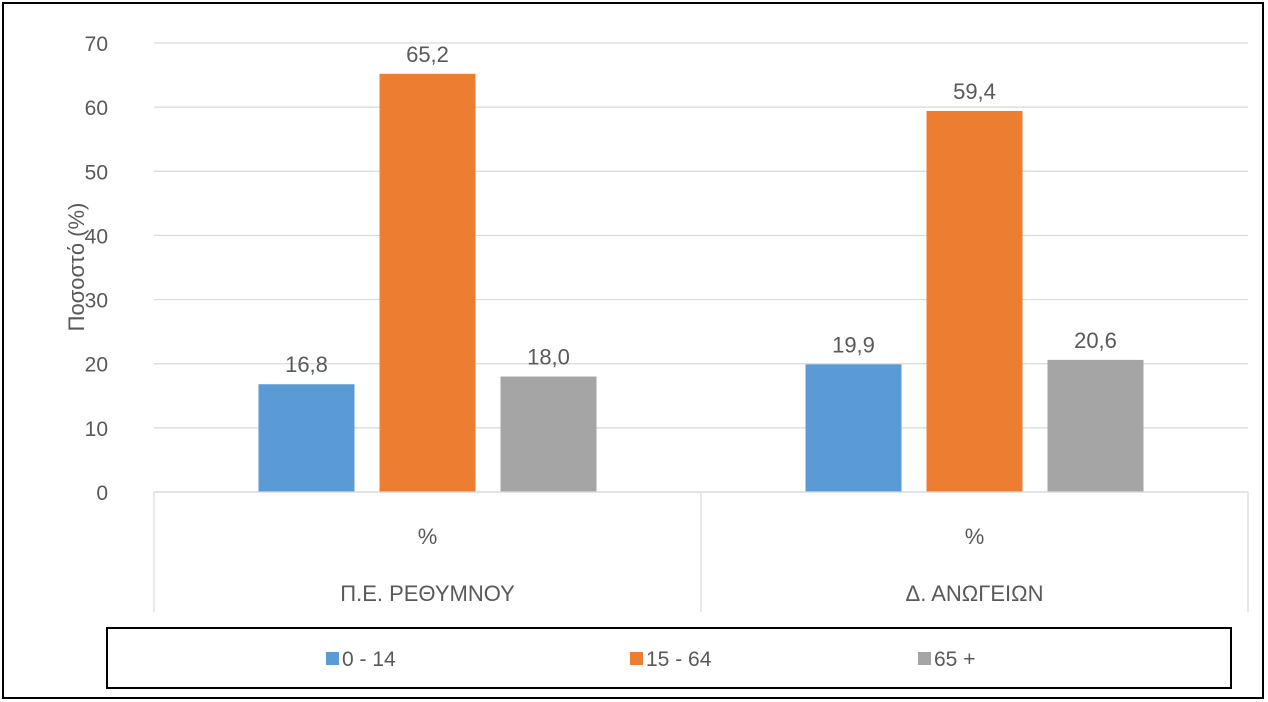  Describe the element at coordinates (306, 364) in the screenshot. I see `data-label: 16,8` at that location.